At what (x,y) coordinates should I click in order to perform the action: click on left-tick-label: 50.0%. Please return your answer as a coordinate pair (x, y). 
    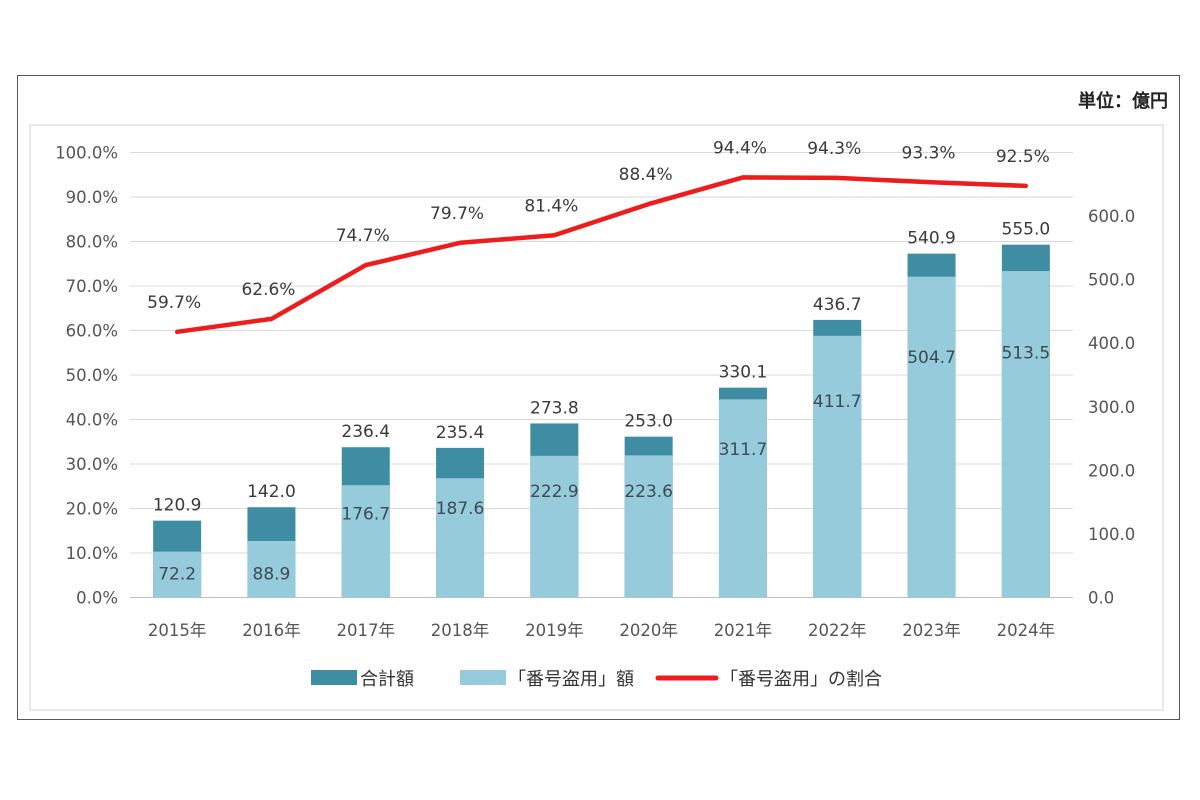
    Looking at the image, I should click on (92, 375).